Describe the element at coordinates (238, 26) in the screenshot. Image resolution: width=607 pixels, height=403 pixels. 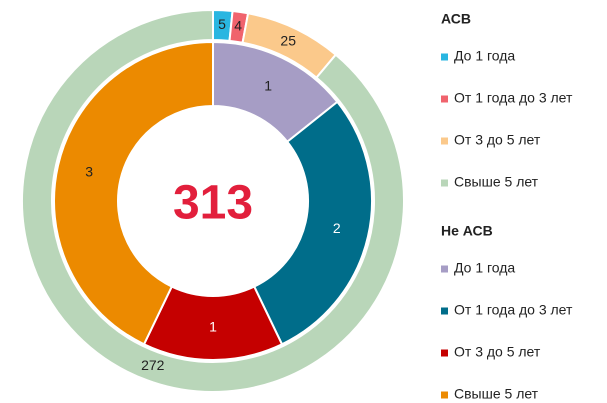
I see `value-label: 4` at that location.